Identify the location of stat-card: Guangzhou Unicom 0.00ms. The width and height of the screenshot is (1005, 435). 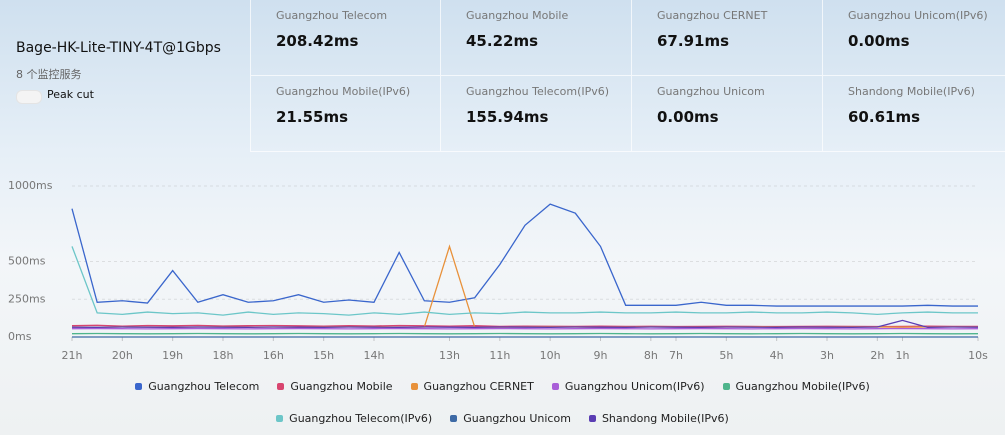
(726, 114).